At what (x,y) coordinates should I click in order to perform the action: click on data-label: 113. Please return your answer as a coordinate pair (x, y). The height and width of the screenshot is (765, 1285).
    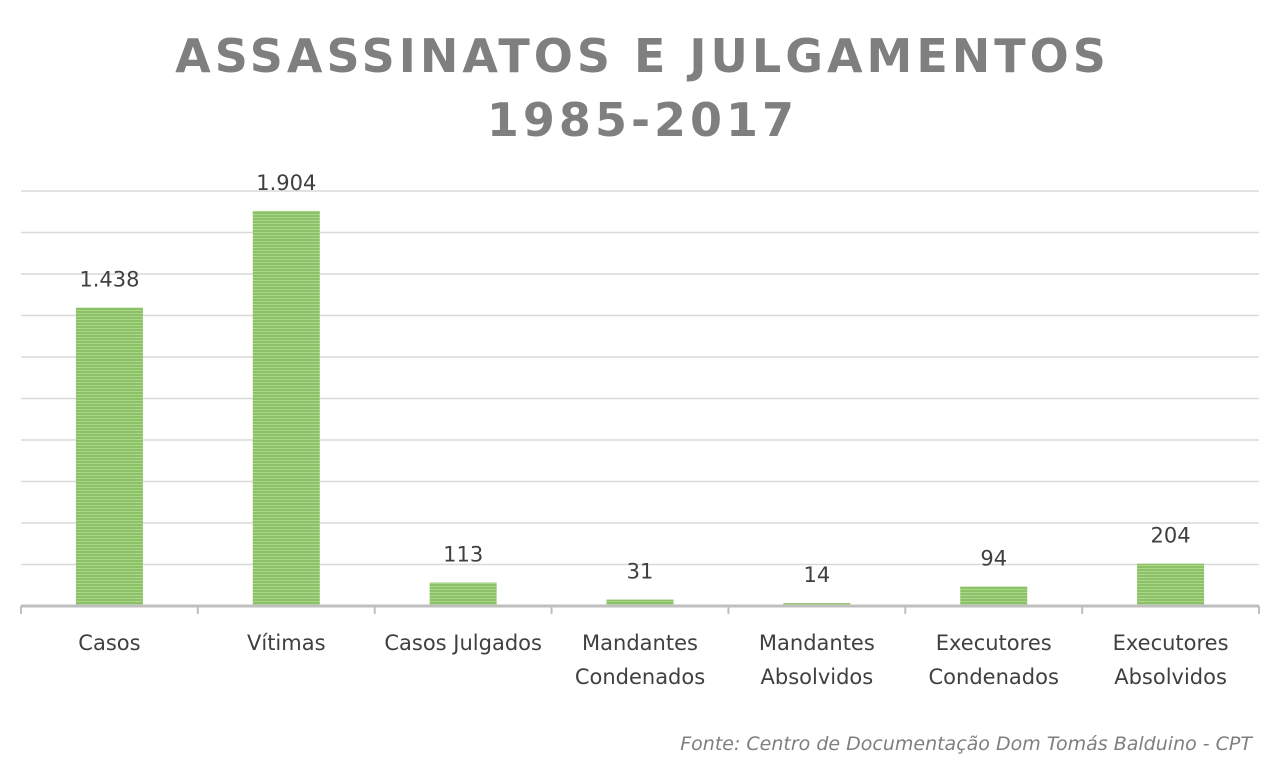
    Looking at the image, I should click on (463, 555).